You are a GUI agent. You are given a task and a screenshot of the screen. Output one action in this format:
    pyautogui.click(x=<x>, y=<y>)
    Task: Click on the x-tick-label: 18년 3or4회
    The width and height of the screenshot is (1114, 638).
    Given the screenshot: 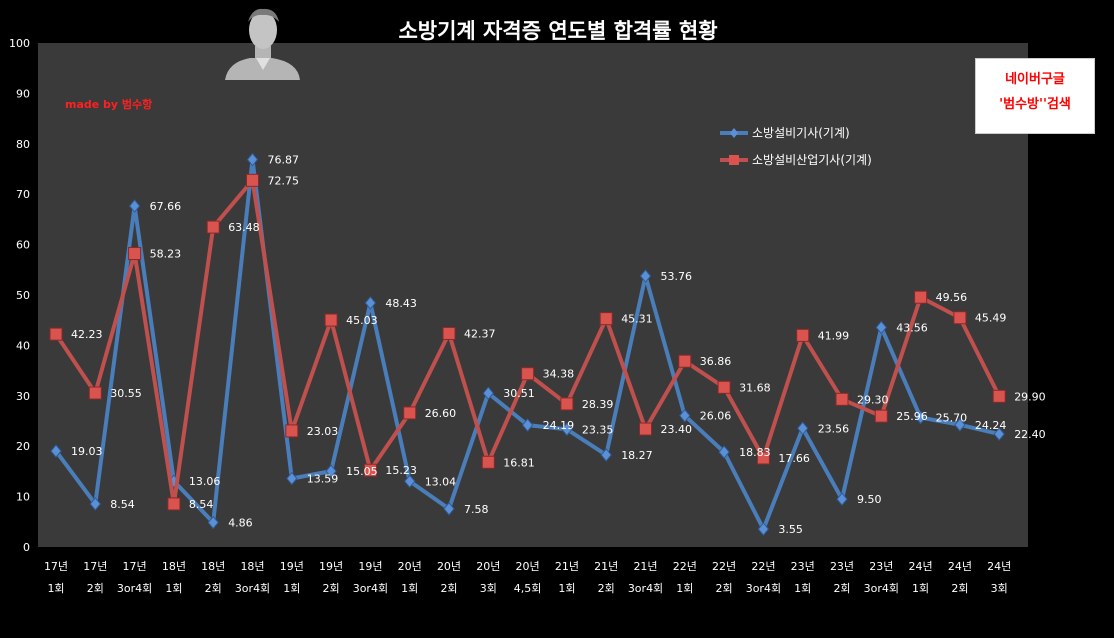 What is the action you would take?
    pyautogui.click(x=252, y=577)
    